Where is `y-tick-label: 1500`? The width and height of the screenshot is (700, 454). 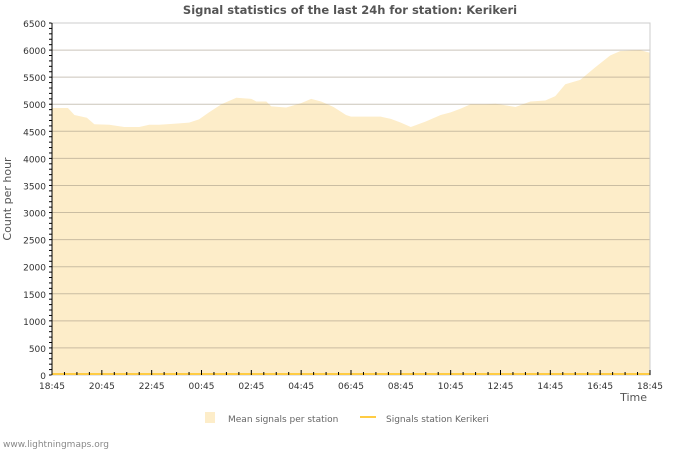
y-tick-label: 1500 is located at coordinates (34, 296).